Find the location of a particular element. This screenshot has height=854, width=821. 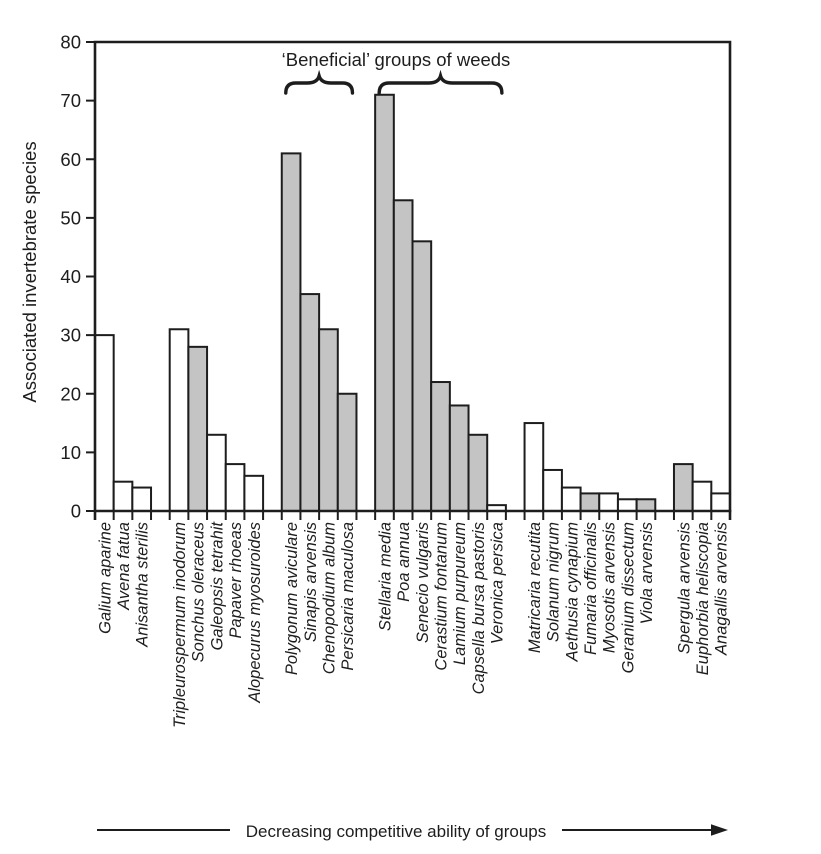

x-tick-label: Myosotis arvensis is located at coordinates (610, 587).